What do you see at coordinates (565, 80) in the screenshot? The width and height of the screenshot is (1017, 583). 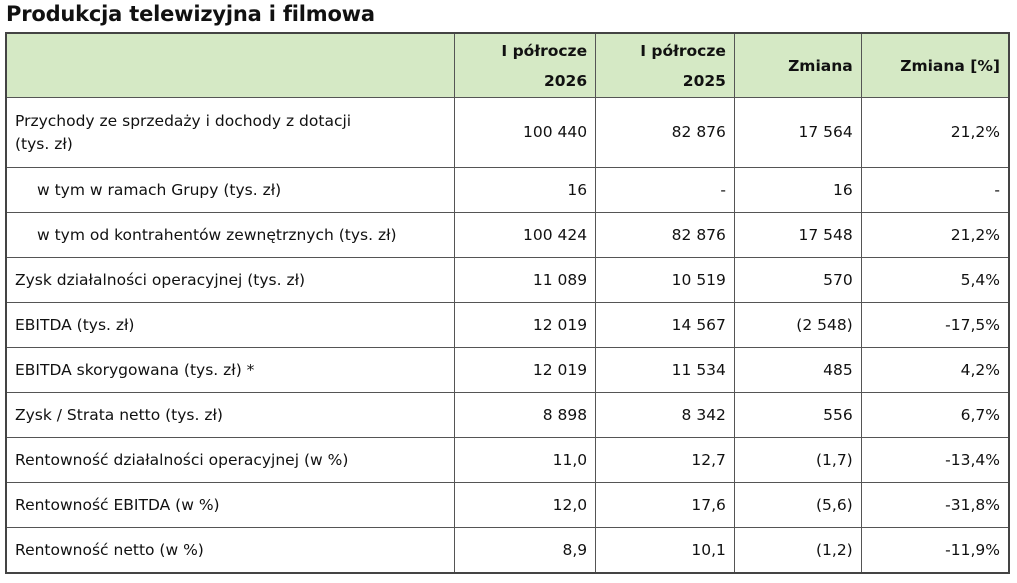 I see `cell-line: 2026` at bounding box center [565, 80].